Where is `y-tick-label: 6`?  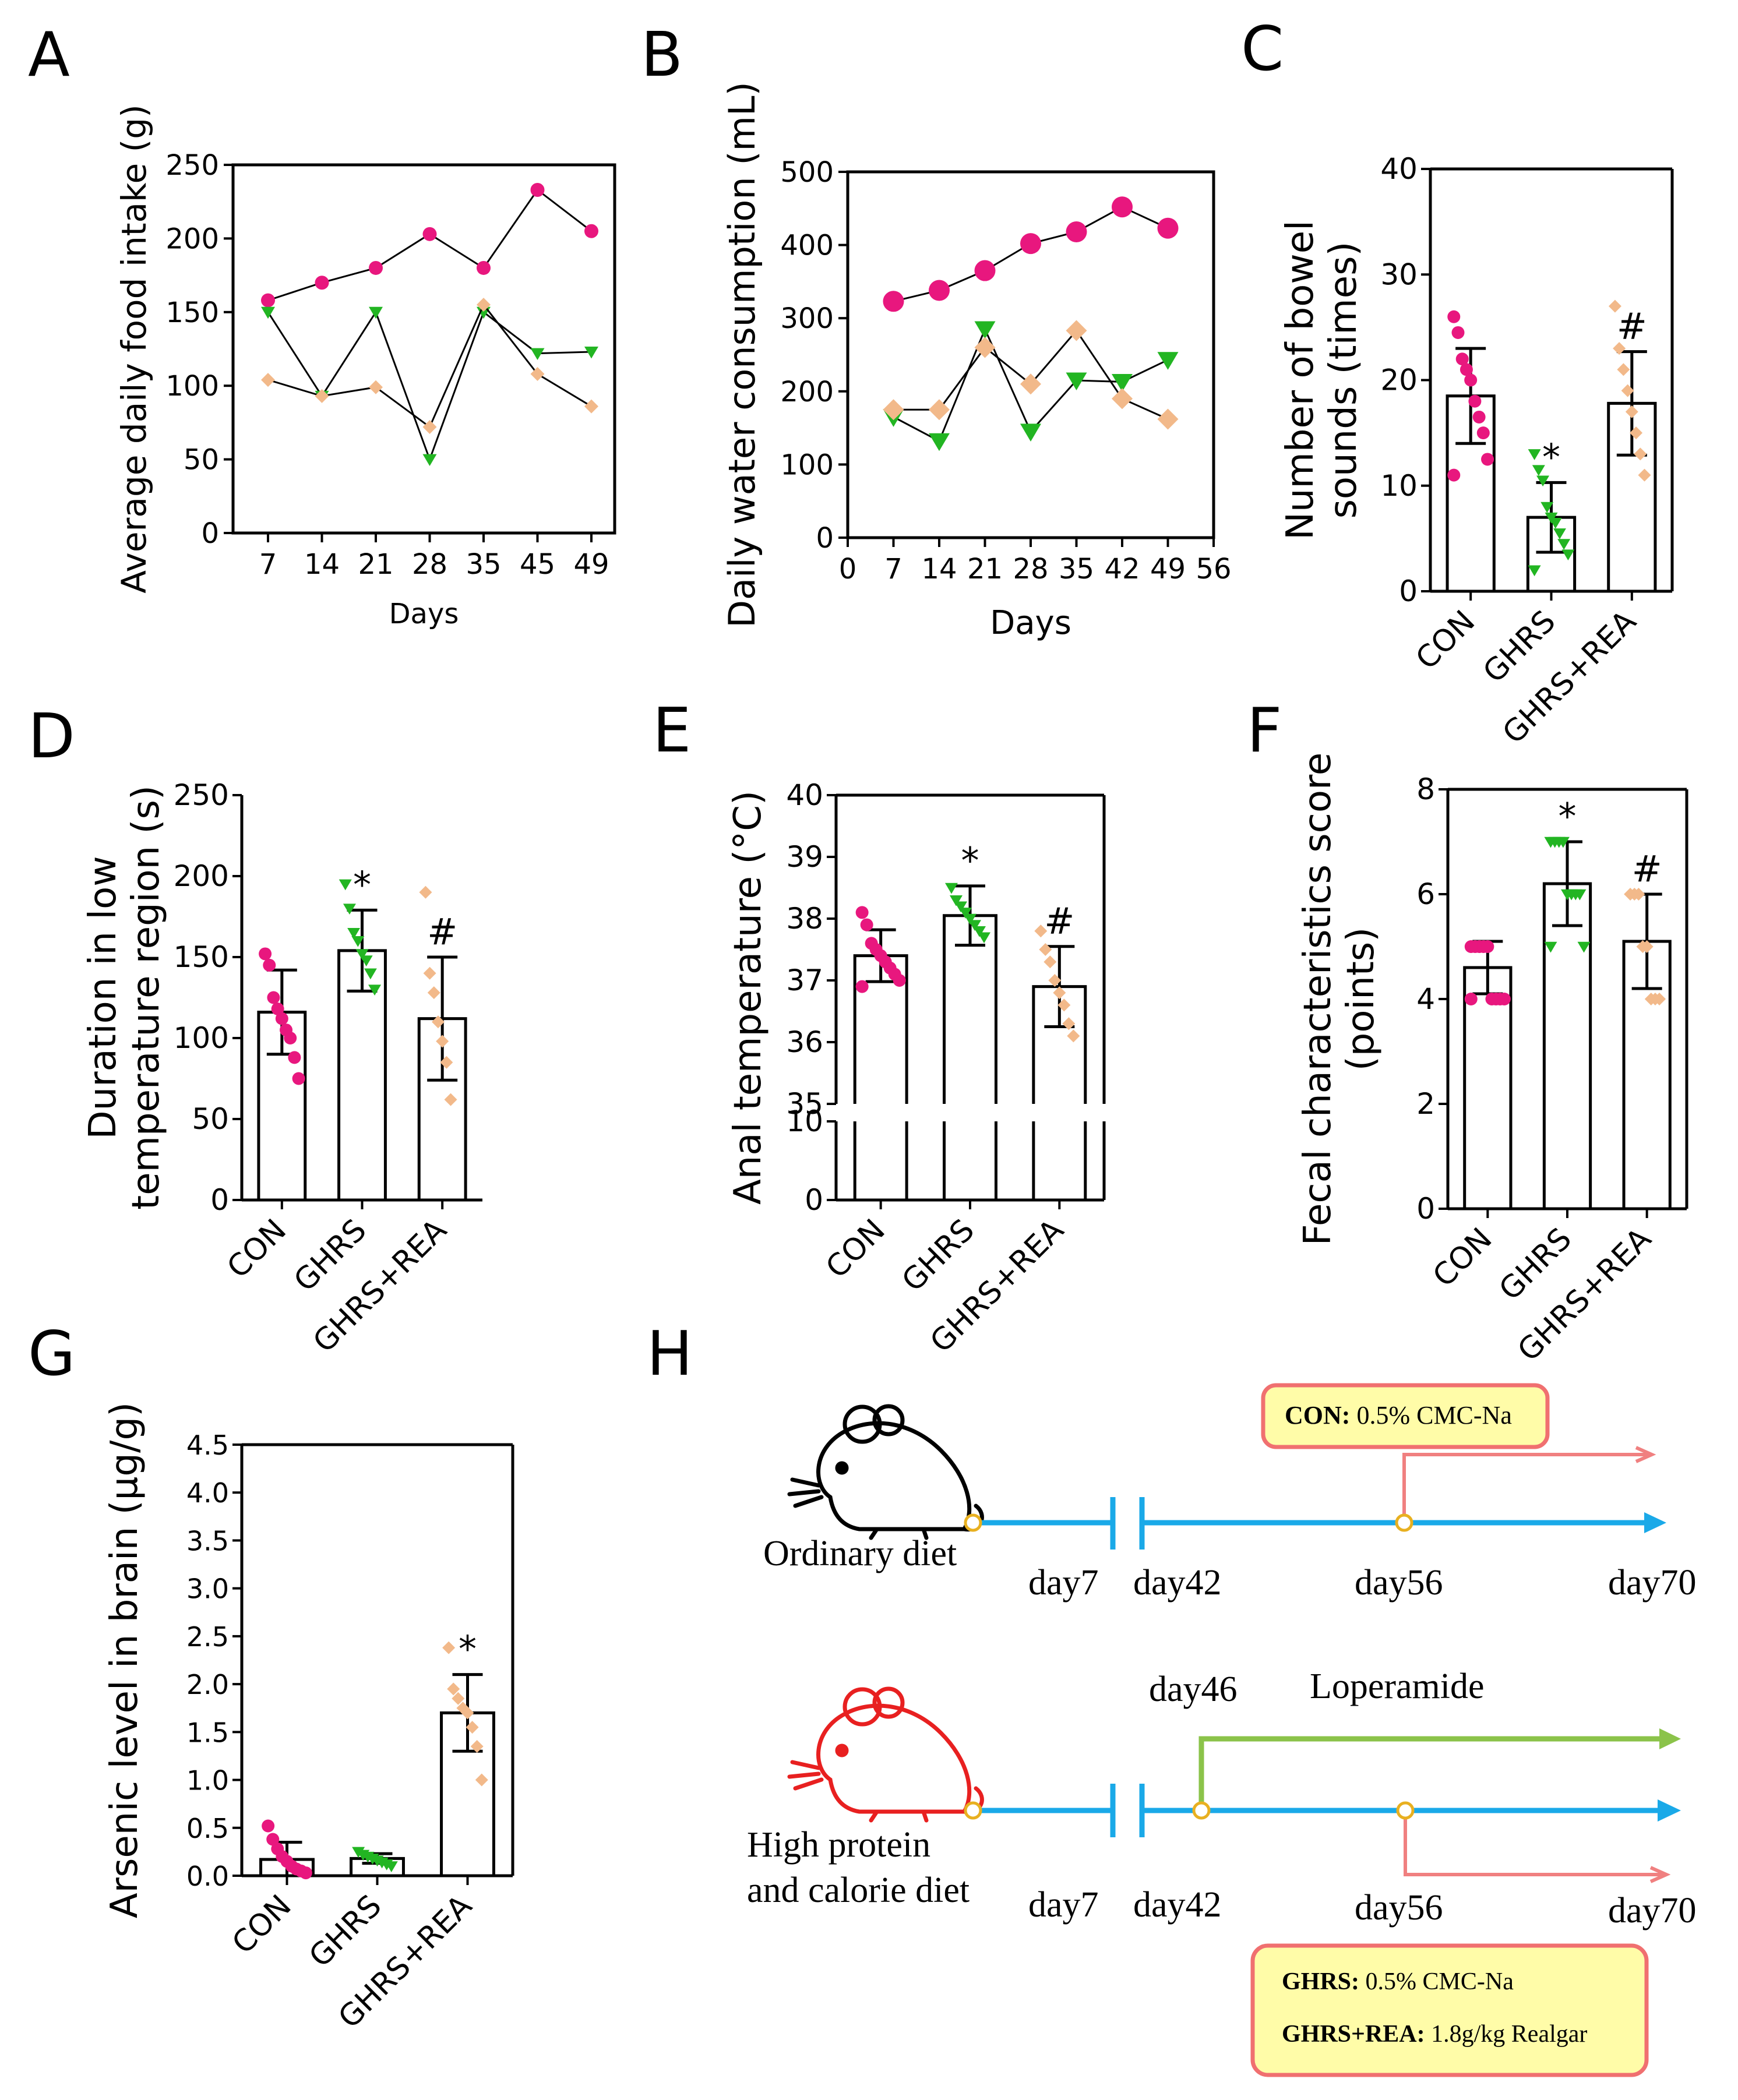
y-tick-label: 6 is located at coordinates (1425, 894).